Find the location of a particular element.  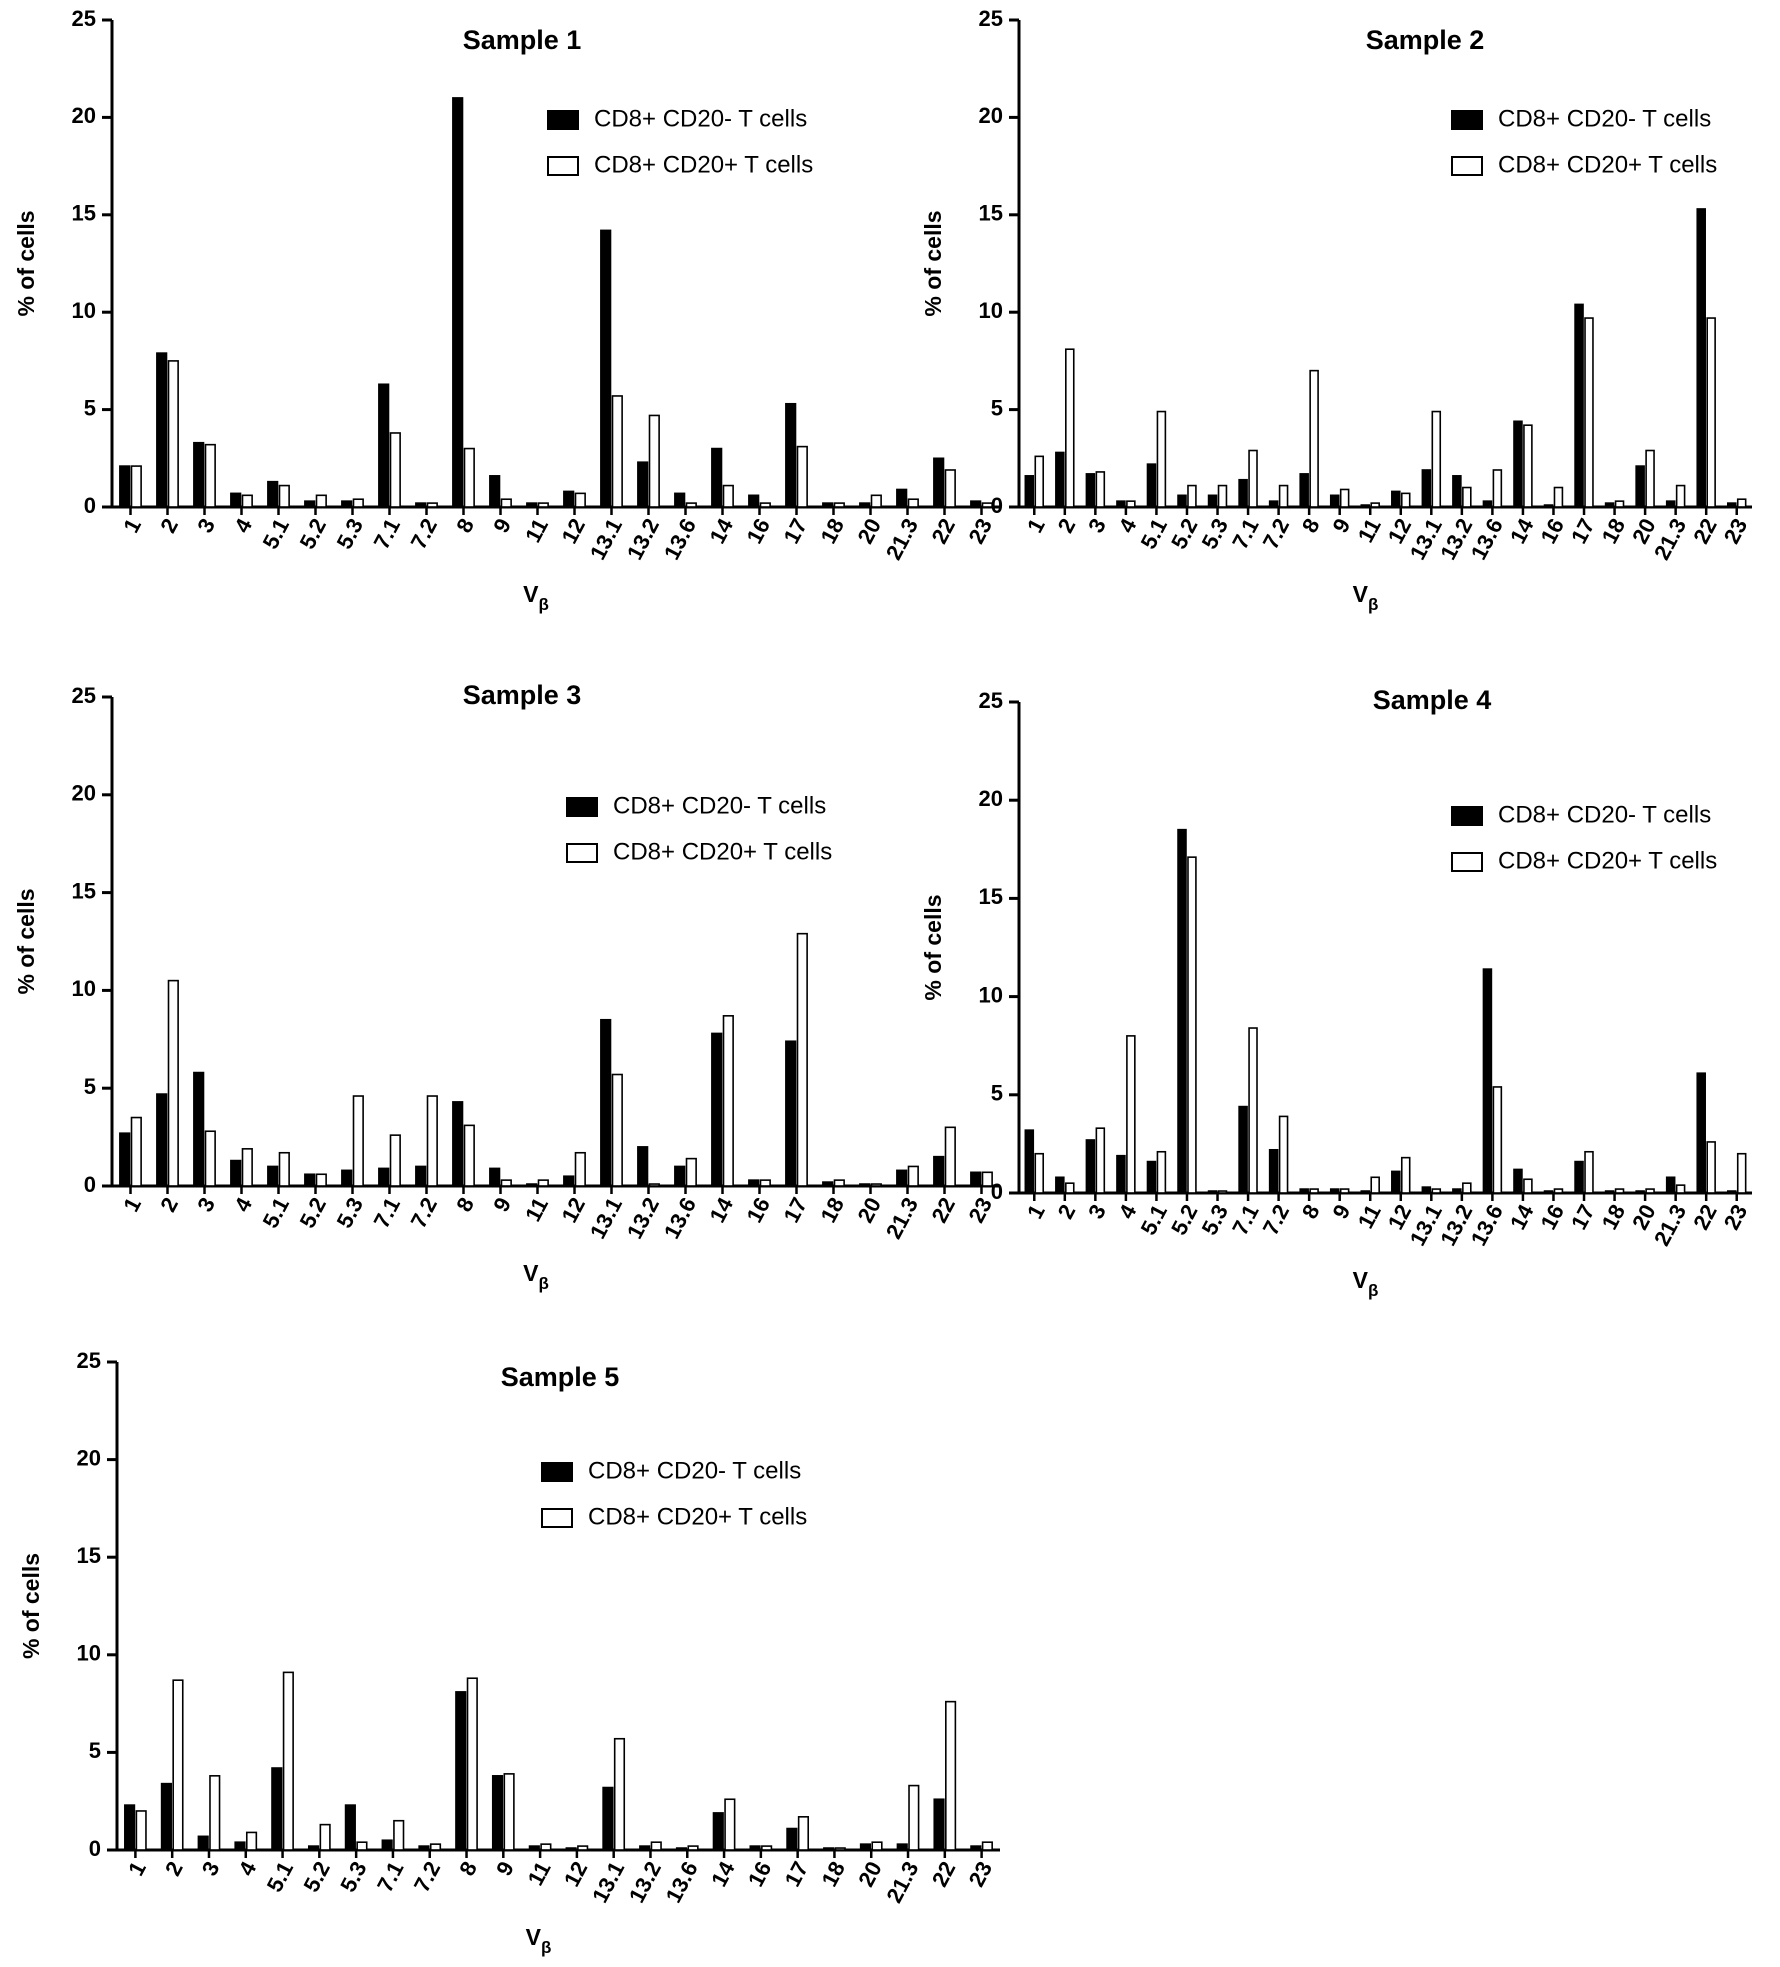

x-tick-label: 11 is located at coordinates (536, 1209).